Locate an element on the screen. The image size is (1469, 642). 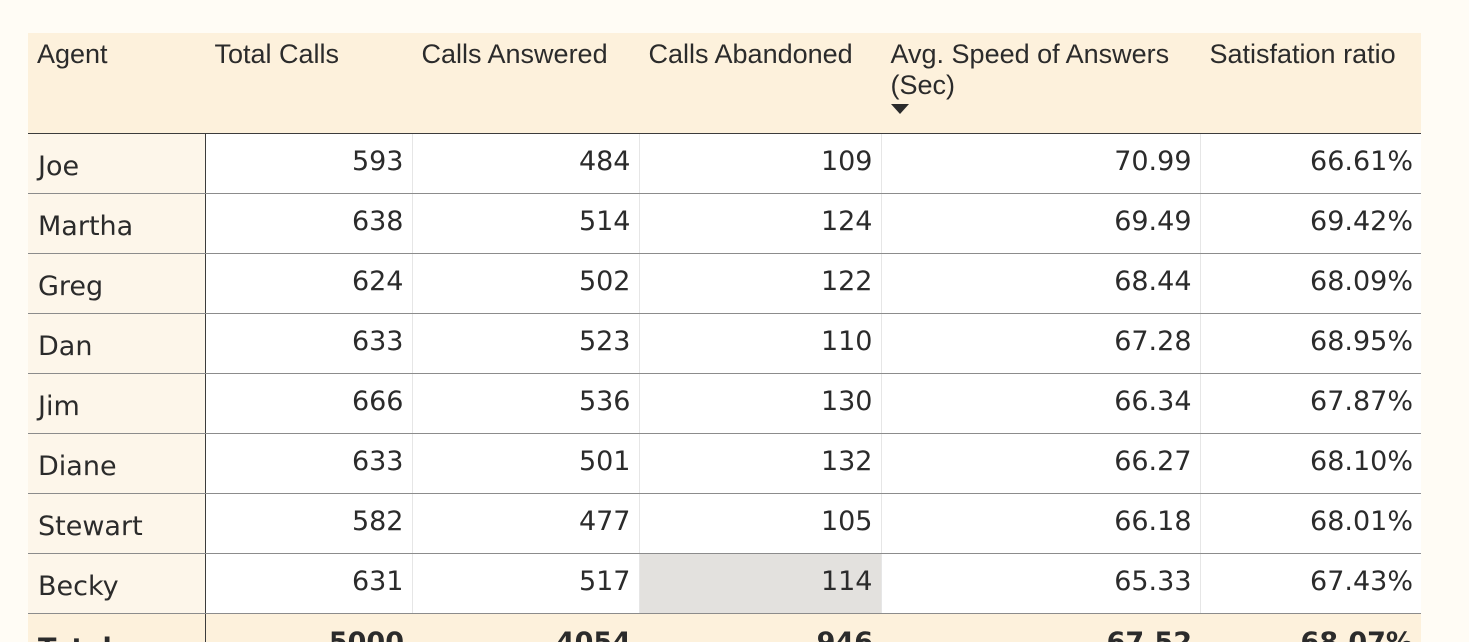
calls-abandoned-cell: 122 is located at coordinates (759, 283).